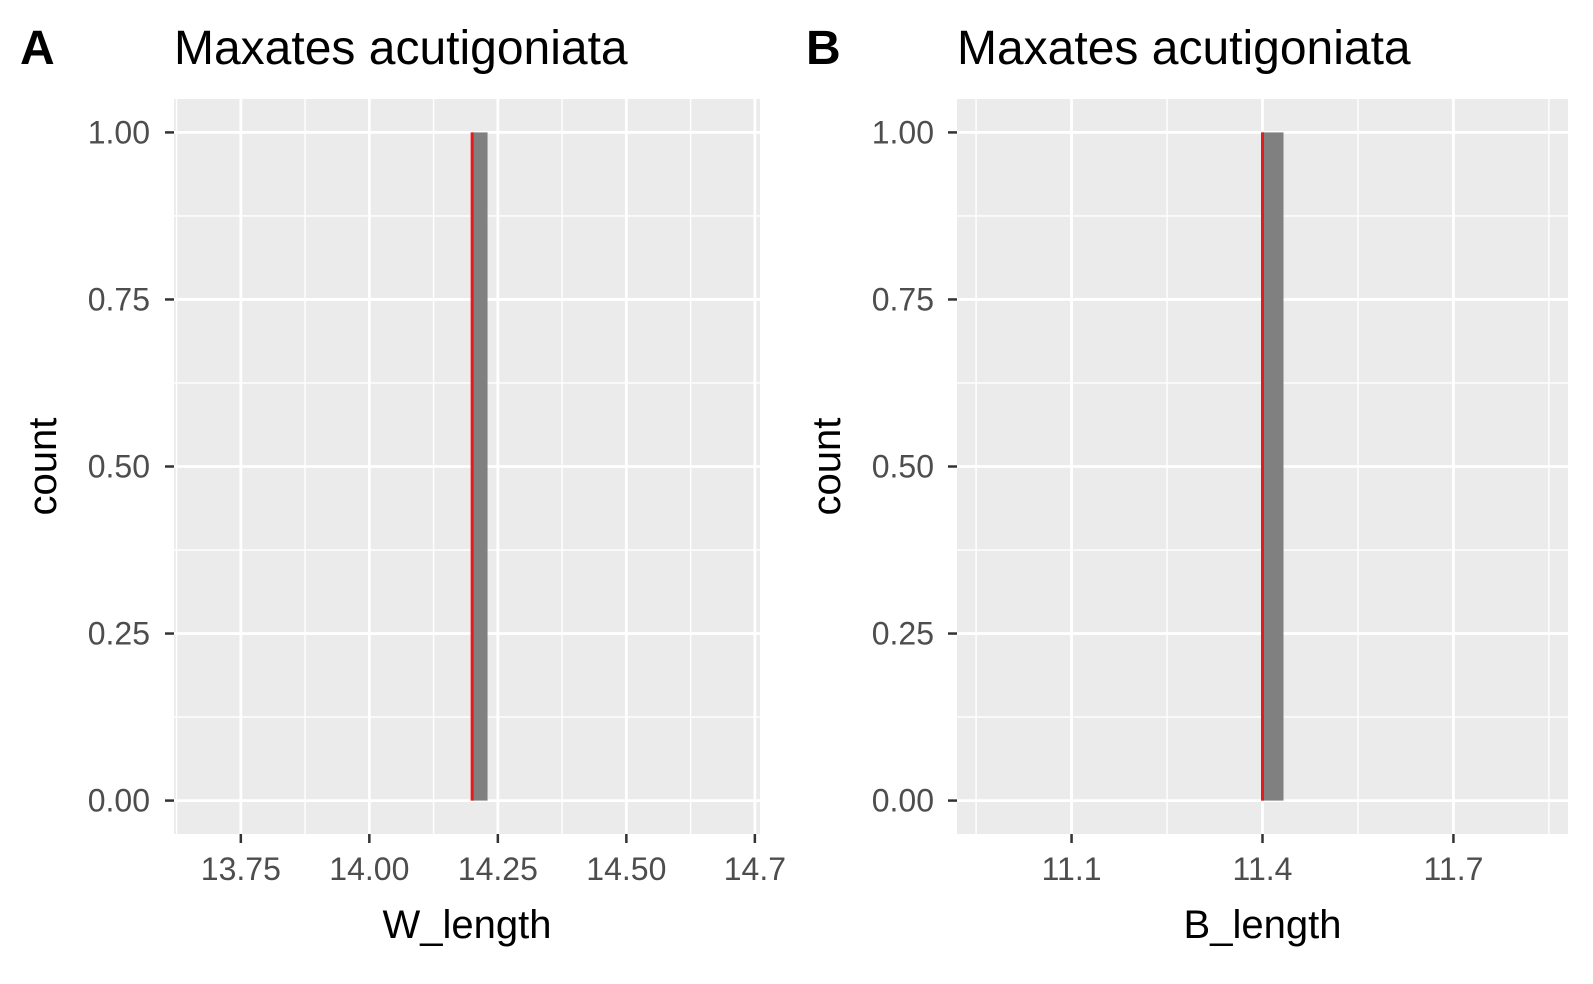  What do you see at coordinates (241, 869) in the screenshot?
I see `x-tick-label: 13.75` at bounding box center [241, 869].